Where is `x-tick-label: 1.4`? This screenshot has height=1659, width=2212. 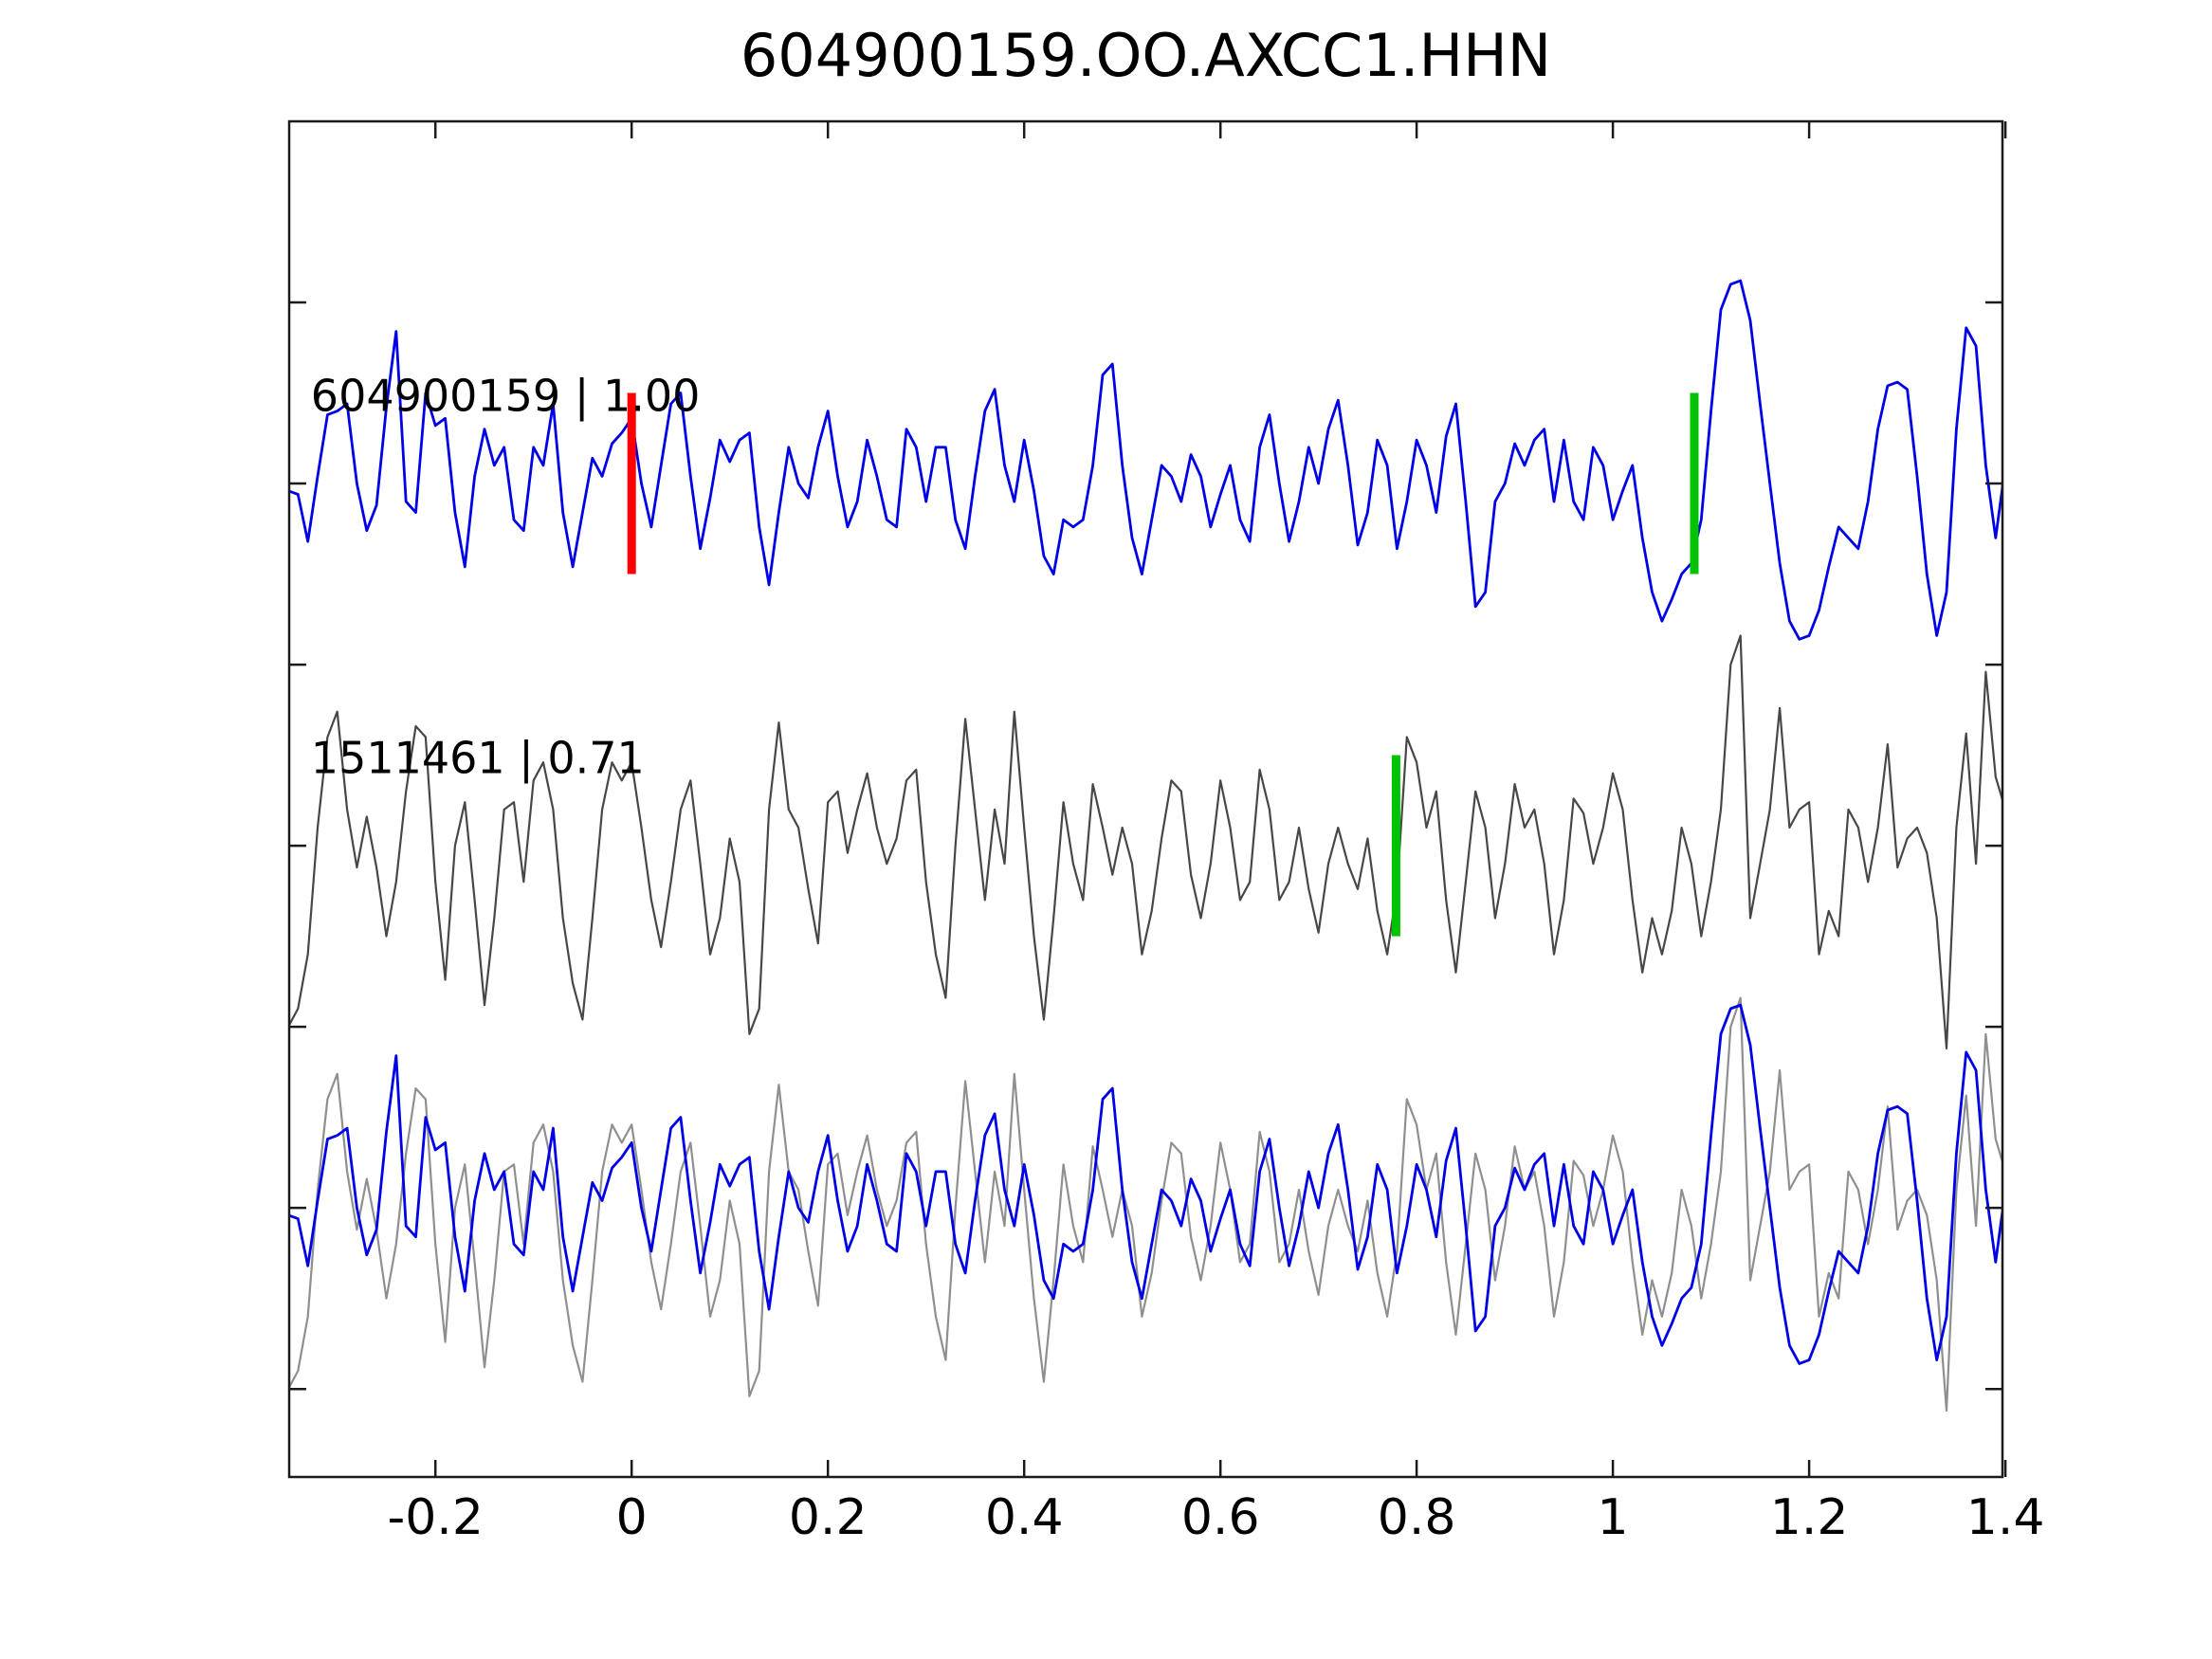 x-tick-label: 1.4 is located at coordinates (2005, 1517).